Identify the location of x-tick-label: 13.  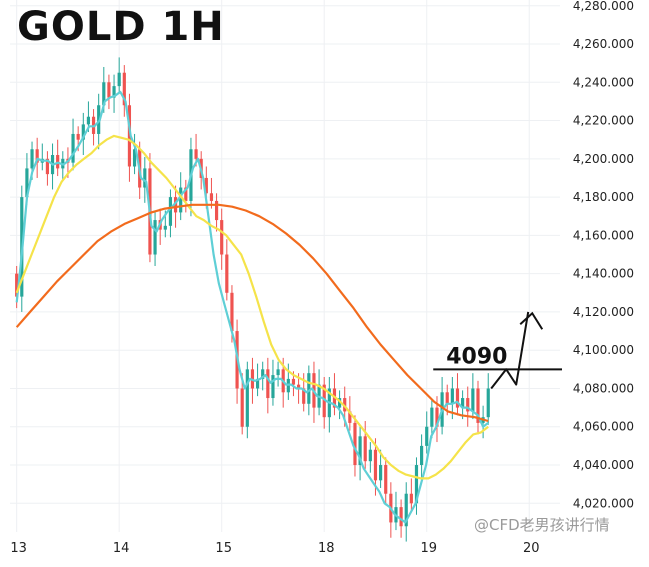
(18, 548).